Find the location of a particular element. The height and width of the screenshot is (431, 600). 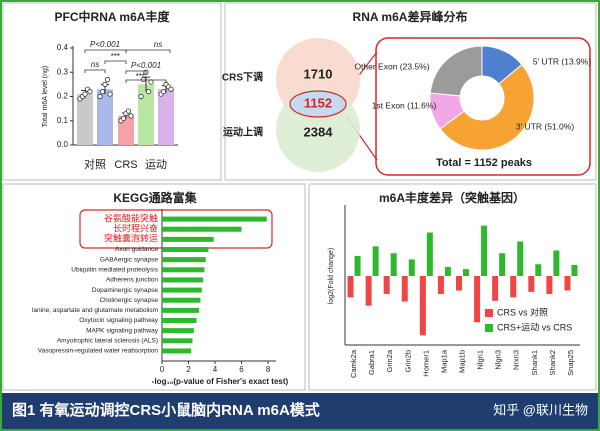

y-tick-label: 0.2 is located at coordinates (63, 96).